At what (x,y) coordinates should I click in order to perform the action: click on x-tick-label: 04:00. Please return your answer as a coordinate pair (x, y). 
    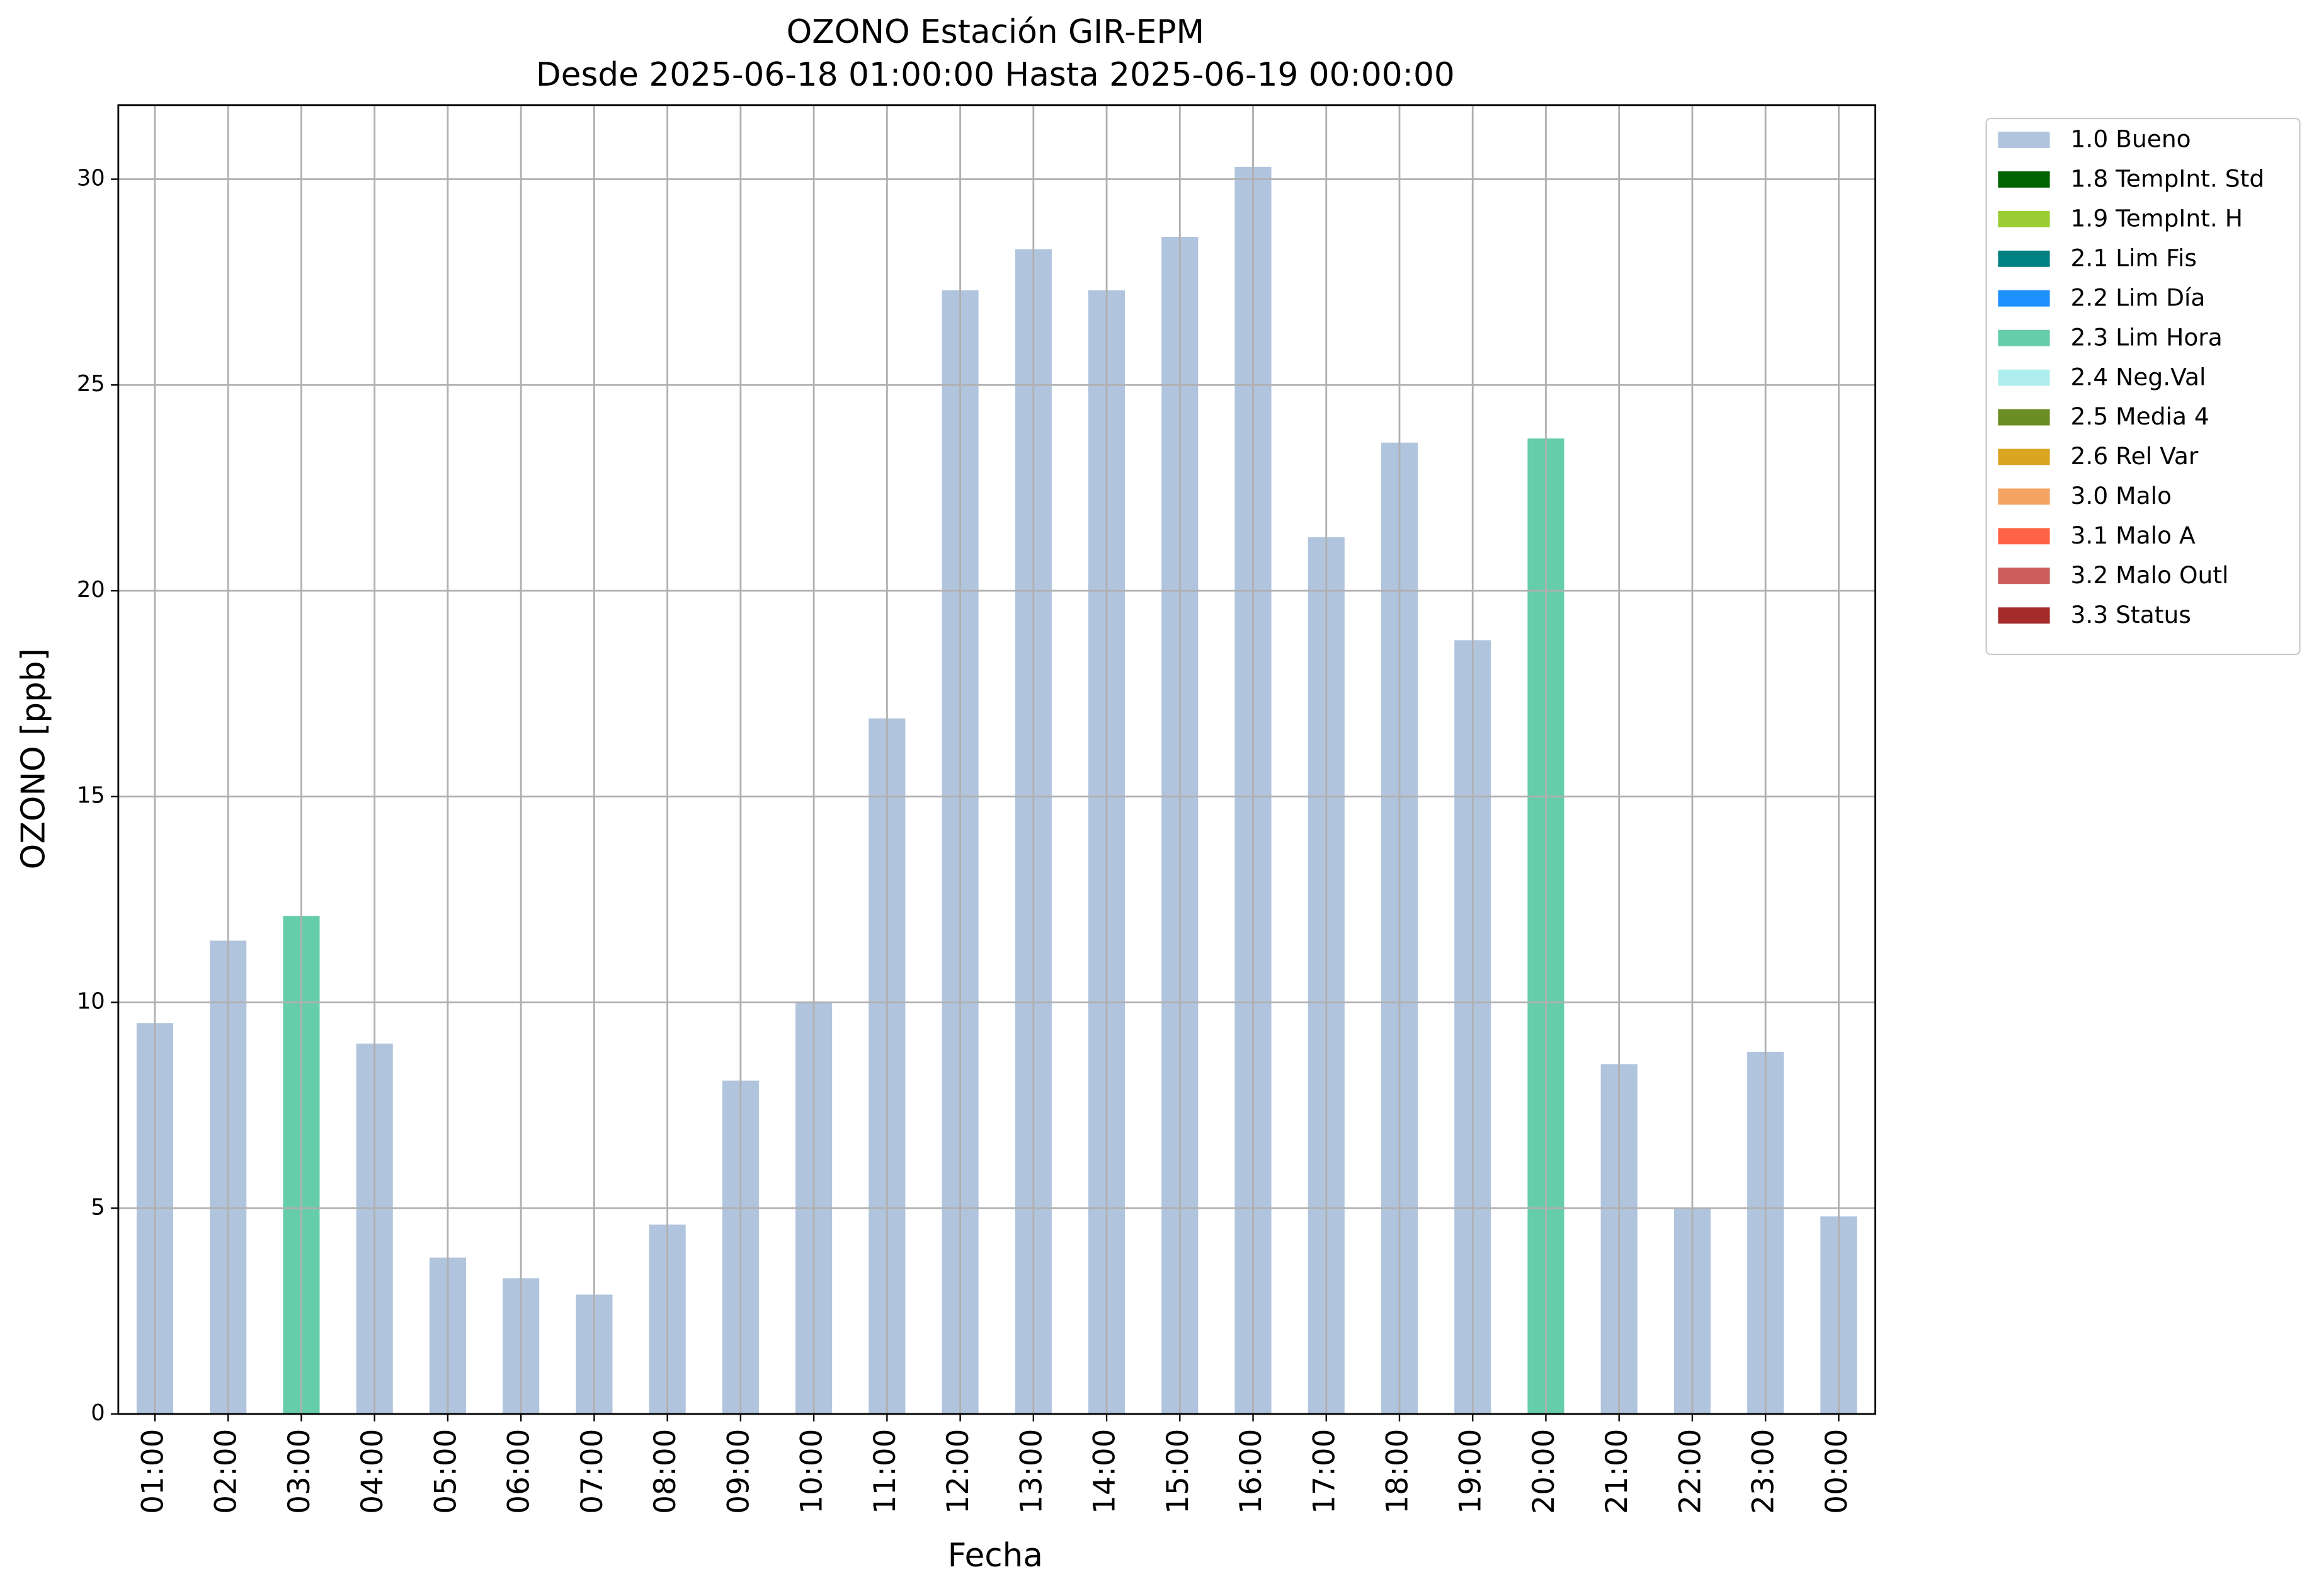
    Looking at the image, I should click on (372, 1471).